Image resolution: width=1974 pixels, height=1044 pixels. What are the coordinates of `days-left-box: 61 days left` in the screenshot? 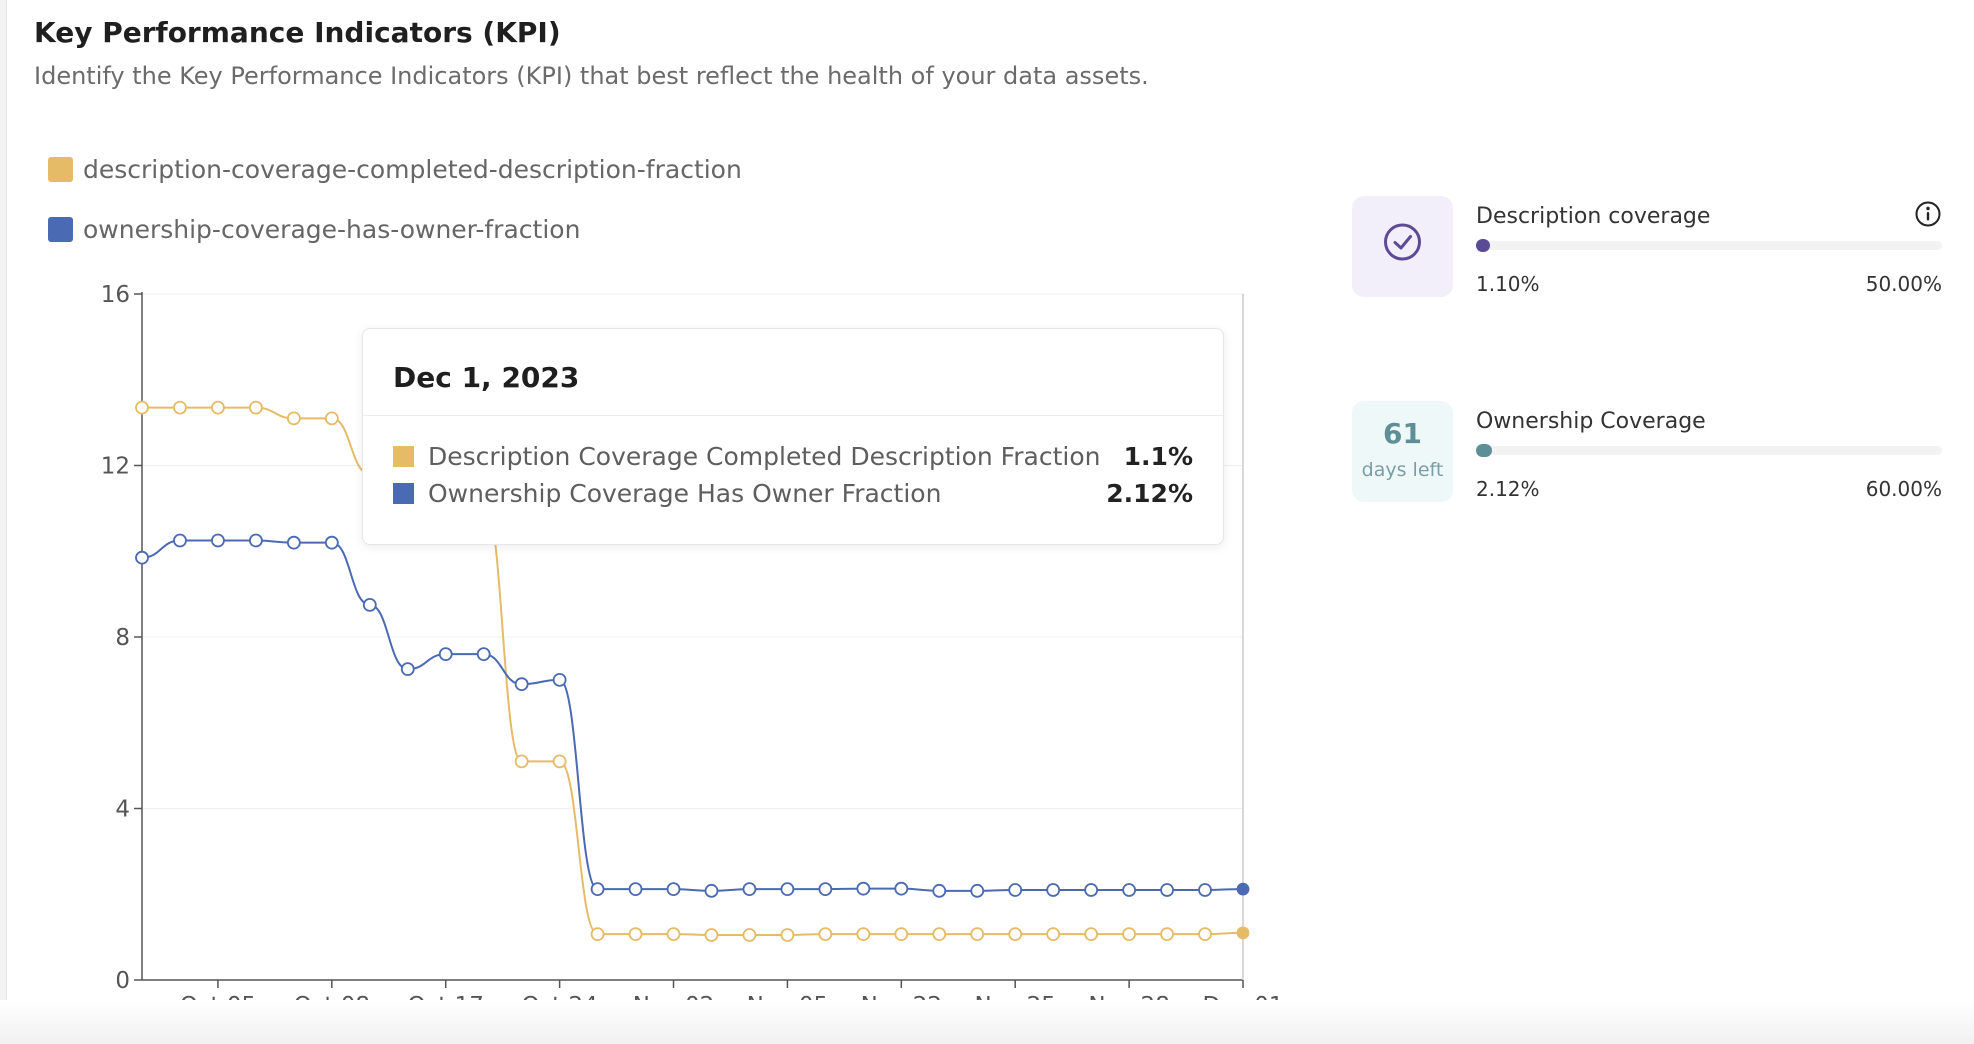 It's located at (1402, 451).